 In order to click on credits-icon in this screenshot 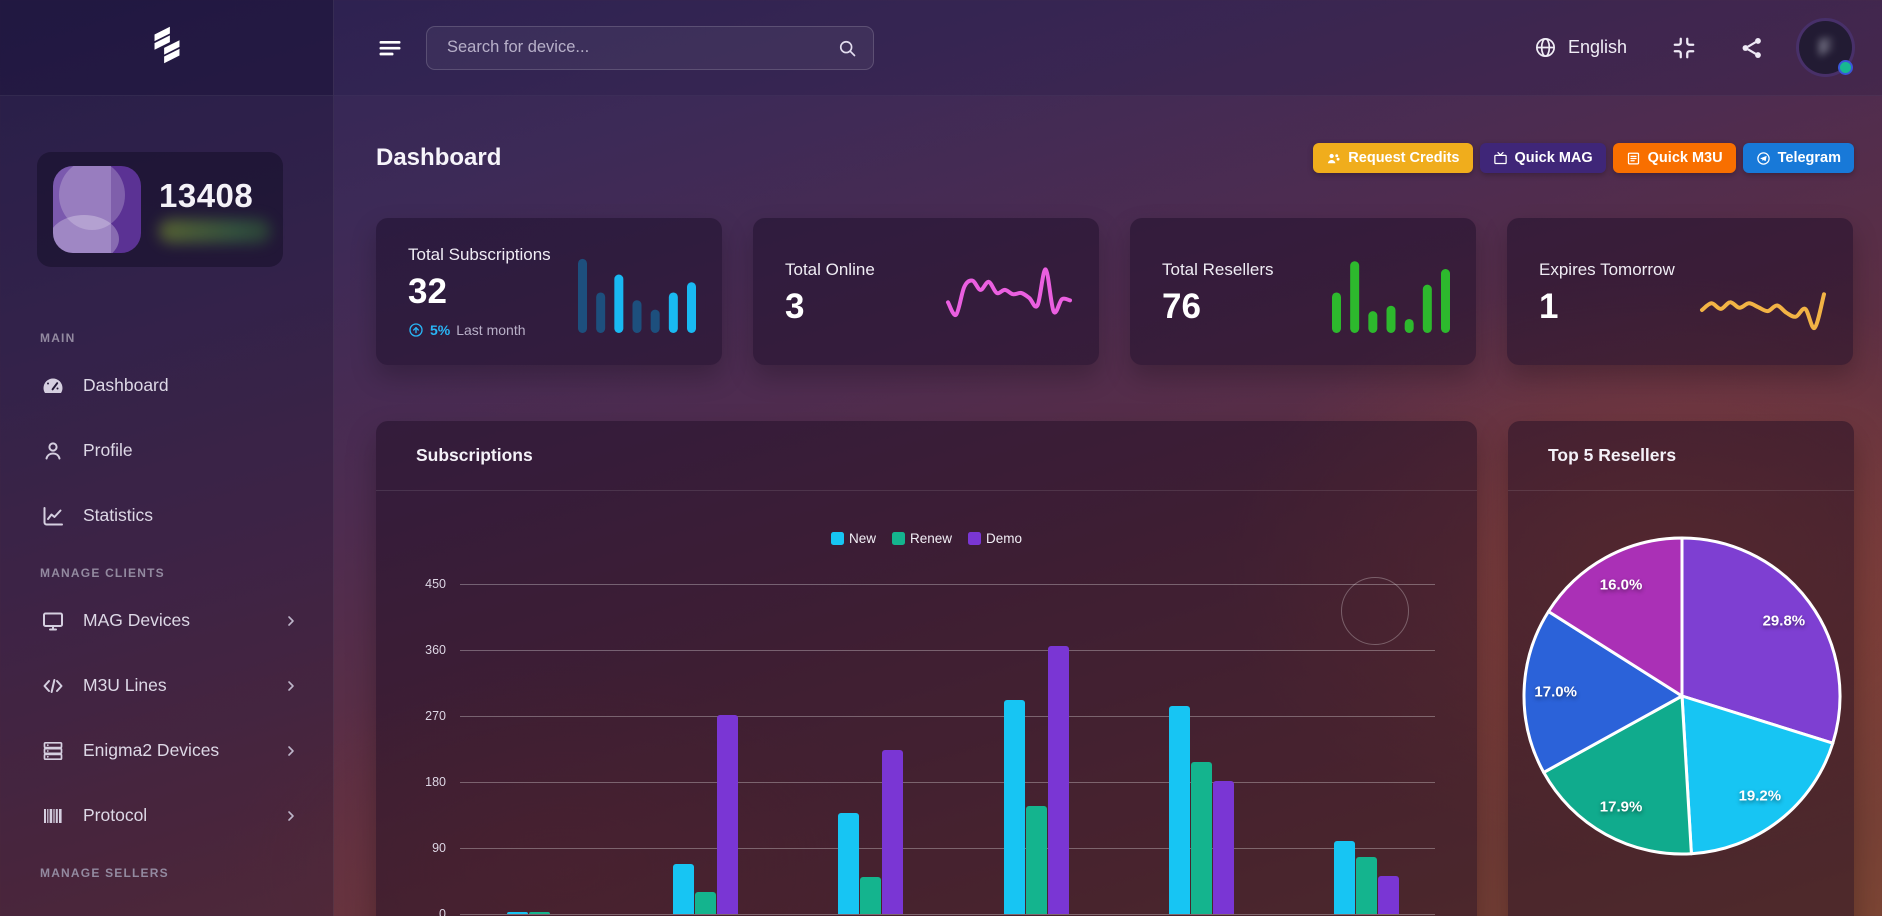, I will do `click(1333, 158)`.